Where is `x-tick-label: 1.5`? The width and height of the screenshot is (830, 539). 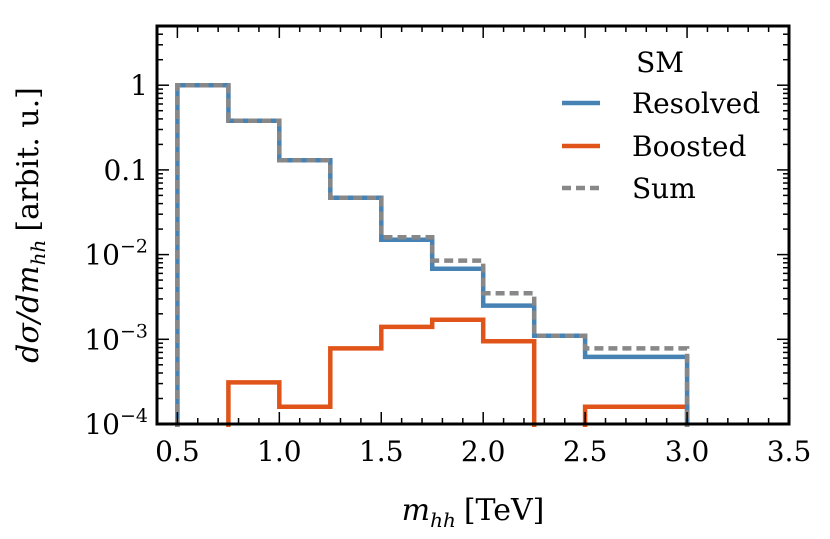 x-tick-label: 1.5 is located at coordinates (381, 451).